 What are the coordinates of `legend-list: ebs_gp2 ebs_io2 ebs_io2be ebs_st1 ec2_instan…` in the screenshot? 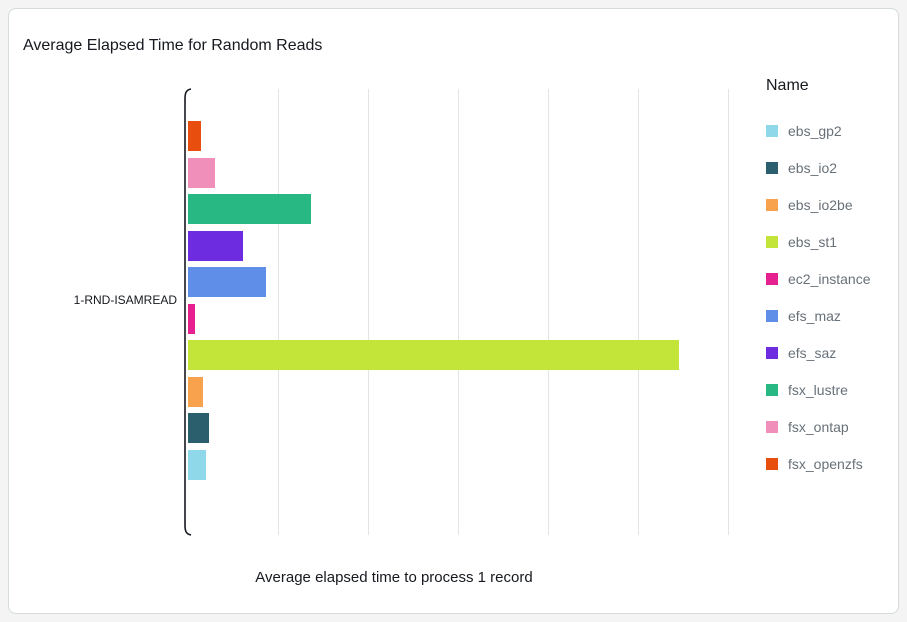 It's located at (828, 297).